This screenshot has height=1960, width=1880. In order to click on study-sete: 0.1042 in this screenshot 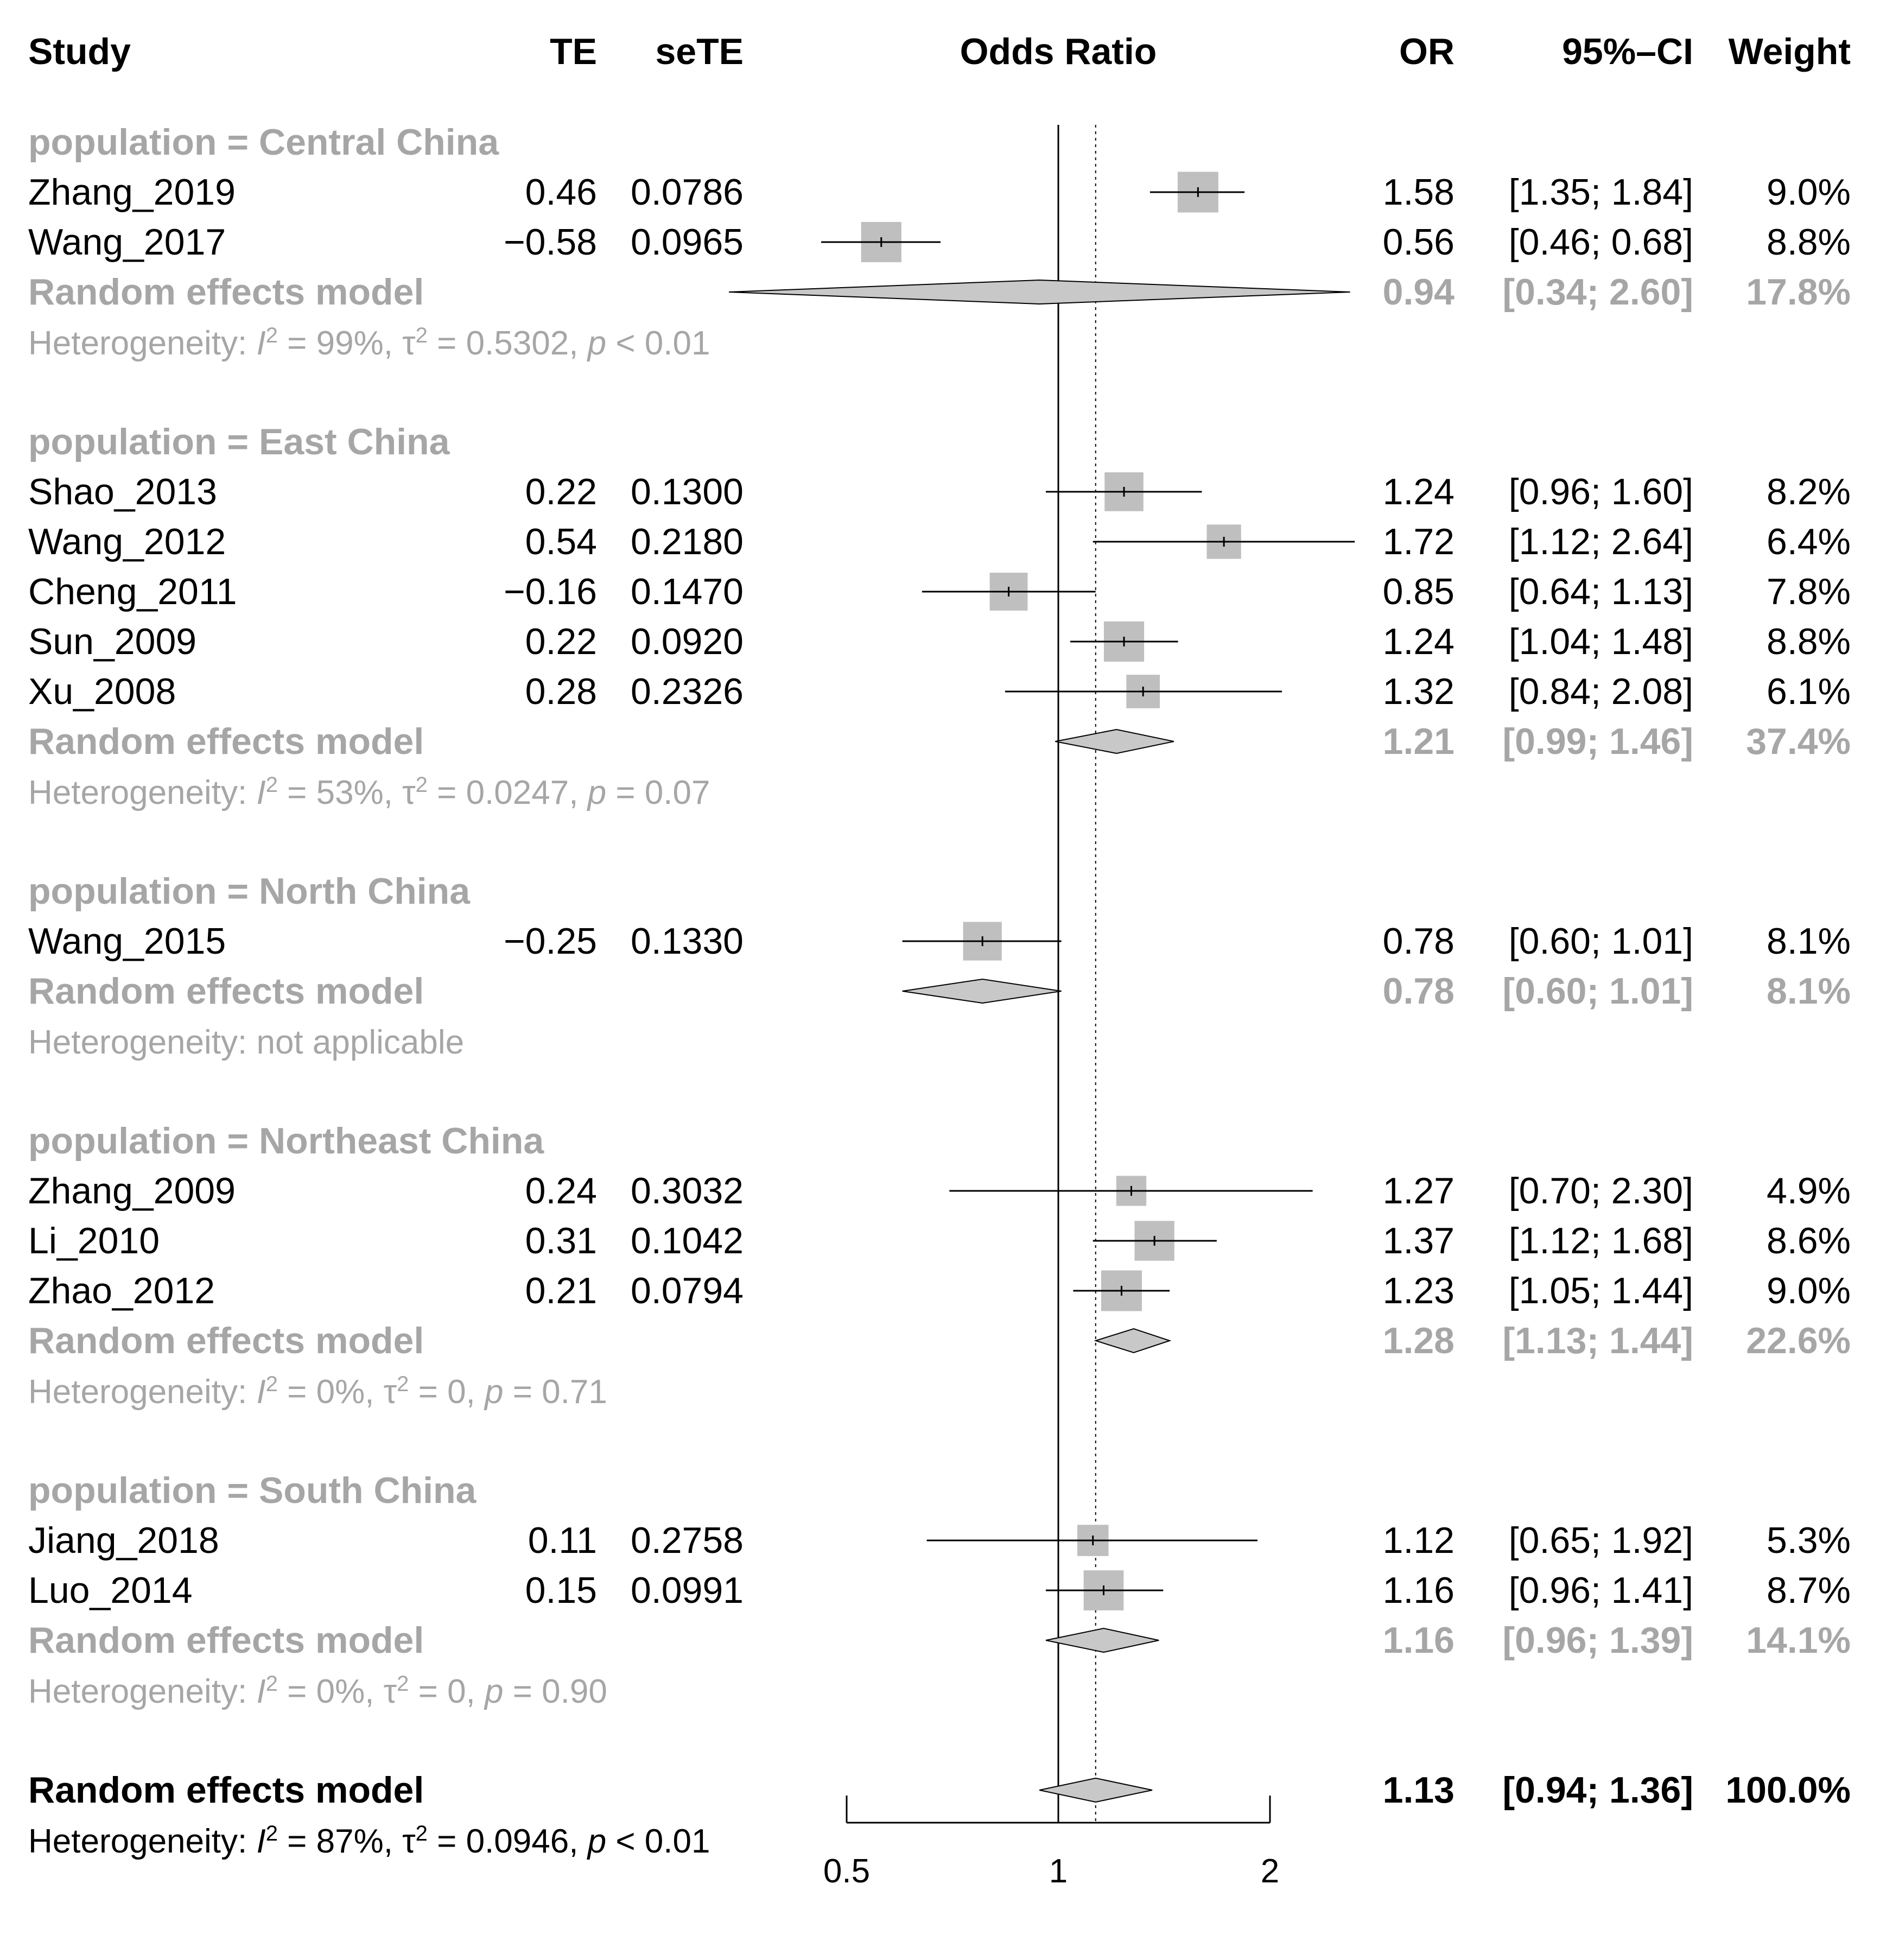, I will do `click(687, 1240)`.